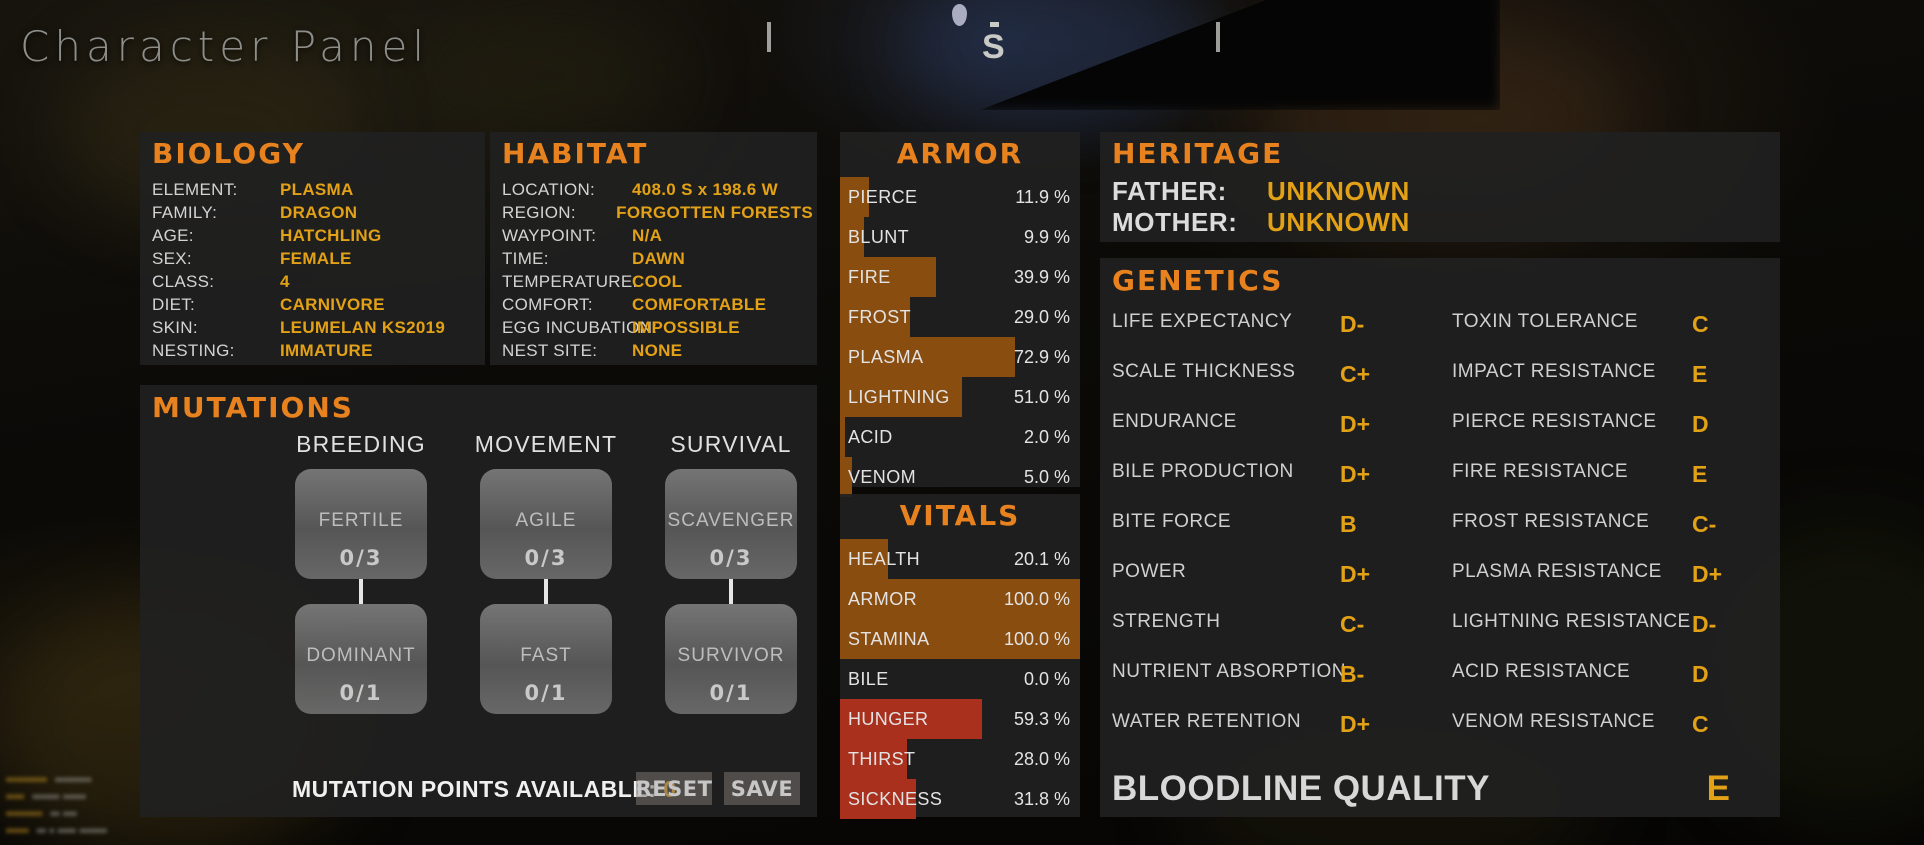 This screenshot has width=1924, height=845. What do you see at coordinates (546, 693) in the screenshot?
I see `mutation-node-count: 0/1` at bounding box center [546, 693].